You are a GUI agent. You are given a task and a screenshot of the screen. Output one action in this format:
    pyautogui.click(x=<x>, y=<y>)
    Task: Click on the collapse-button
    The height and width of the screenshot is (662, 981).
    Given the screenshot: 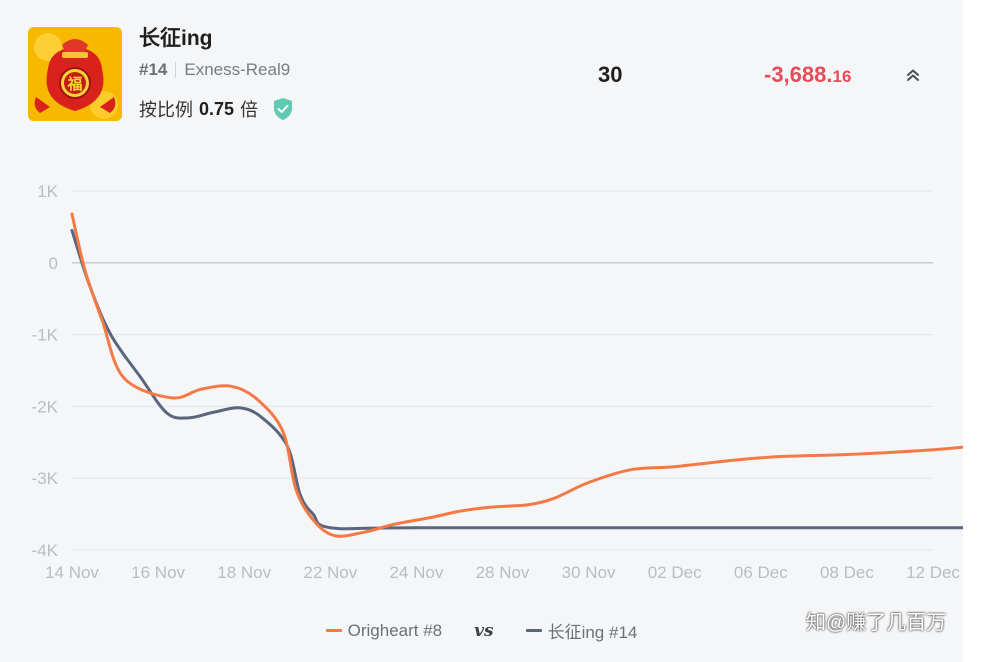 What is the action you would take?
    pyautogui.click(x=913, y=75)
    